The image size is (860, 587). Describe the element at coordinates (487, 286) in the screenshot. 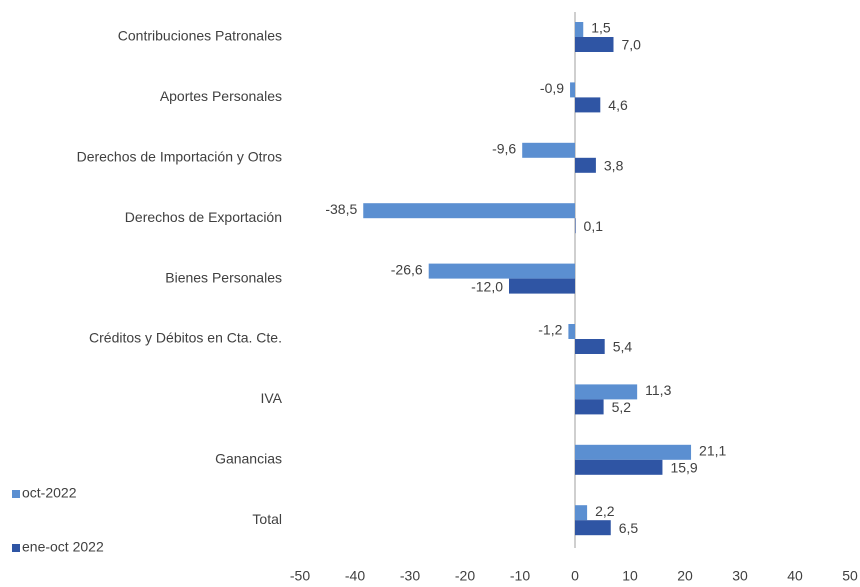

I see `data-label: -12,0` at that location.